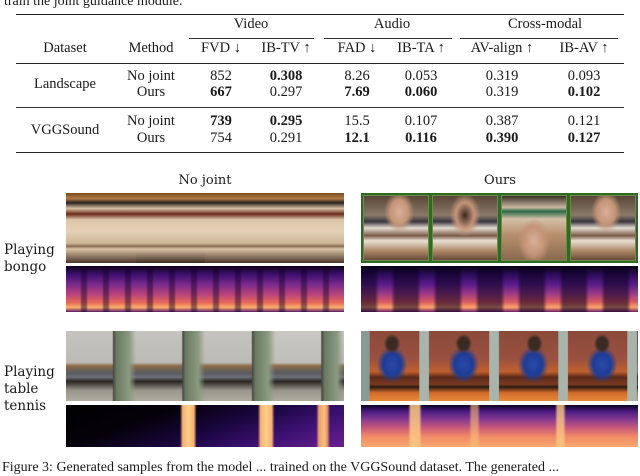 The height and width of the screenshot is (476, 640). I want to click on value-cell: 0.053, so click(421, 76).